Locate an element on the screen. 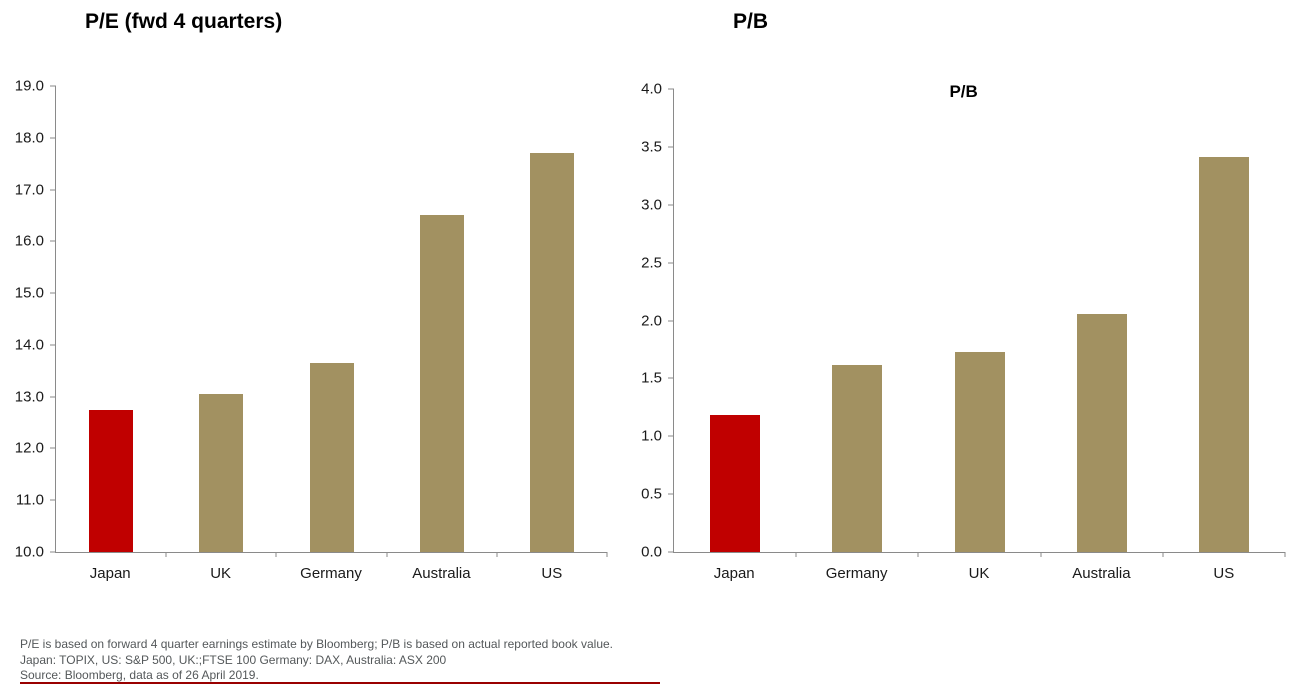 This screenshot has width=1291, height=685. y-tick-label: 13.0 is located at coordinates (29, 397).